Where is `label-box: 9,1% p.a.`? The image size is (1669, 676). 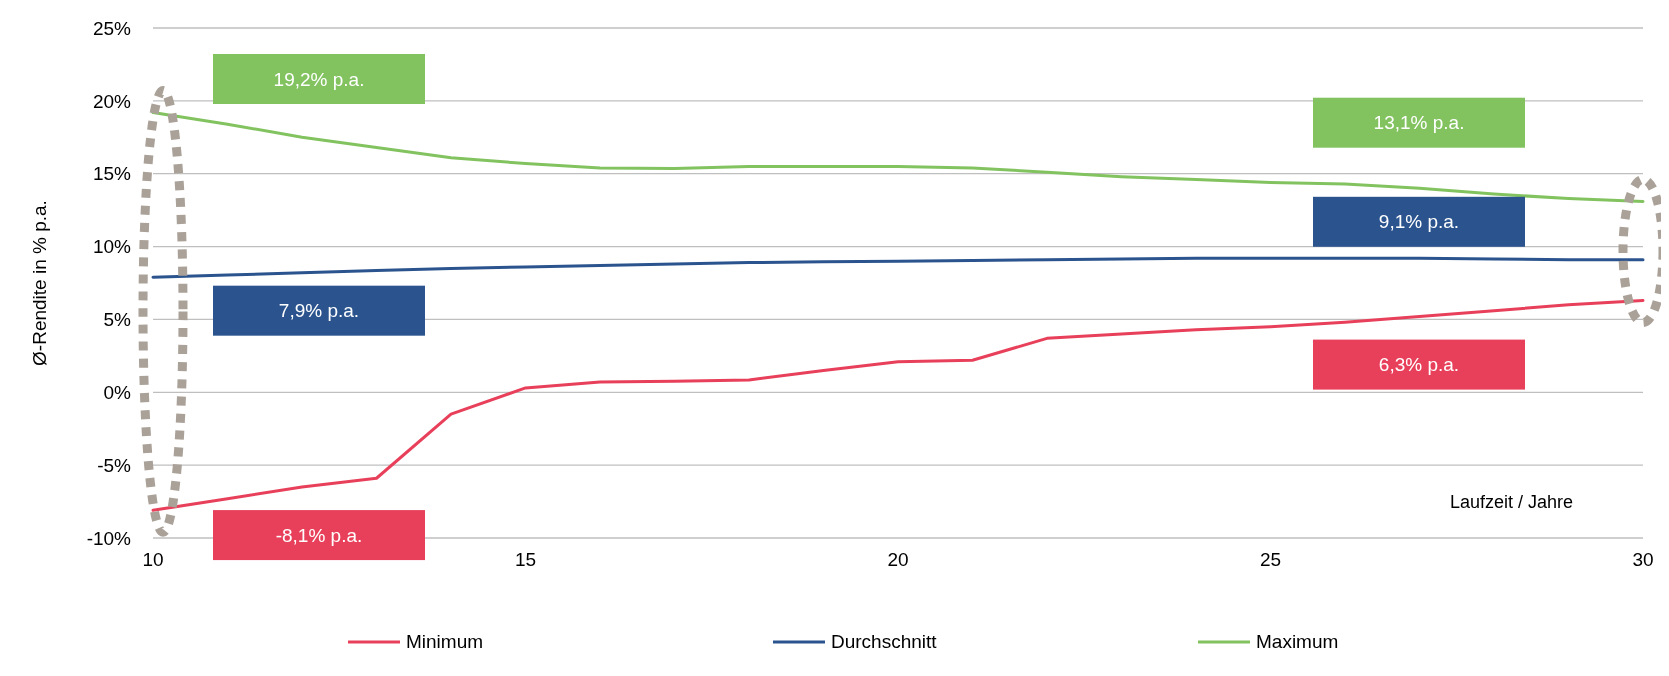 label-box: 9,1% p.a. is located at coordinates (1419, 221).